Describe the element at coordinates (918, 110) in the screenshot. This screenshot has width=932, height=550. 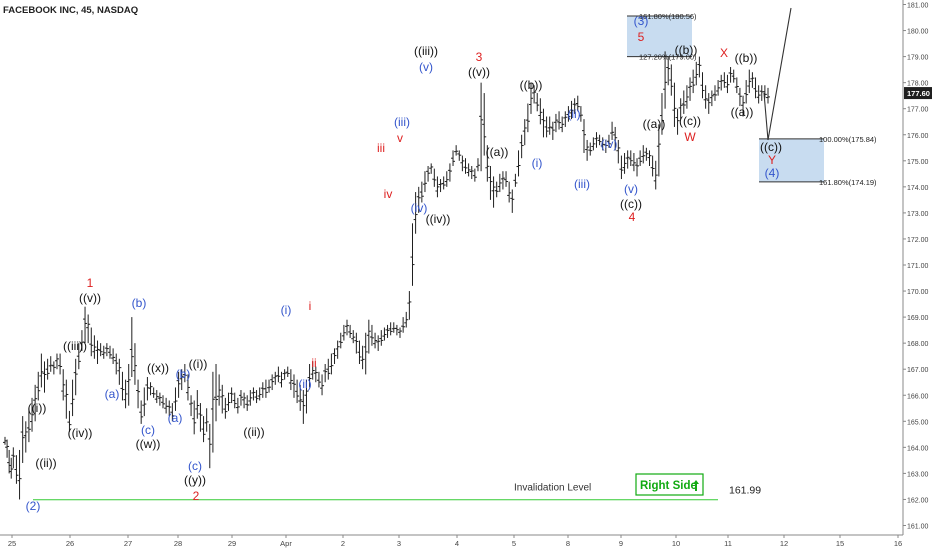
I see `y-tick-label: 177.00` at that location.